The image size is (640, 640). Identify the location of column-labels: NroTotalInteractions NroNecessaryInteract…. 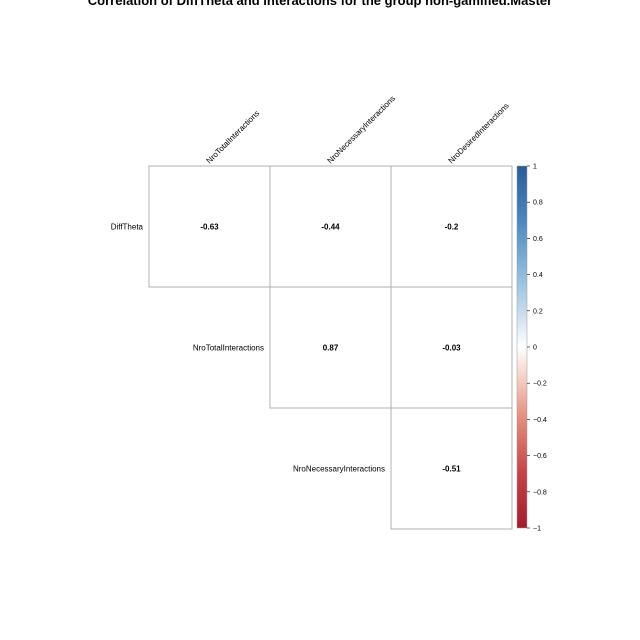
(358, 129).